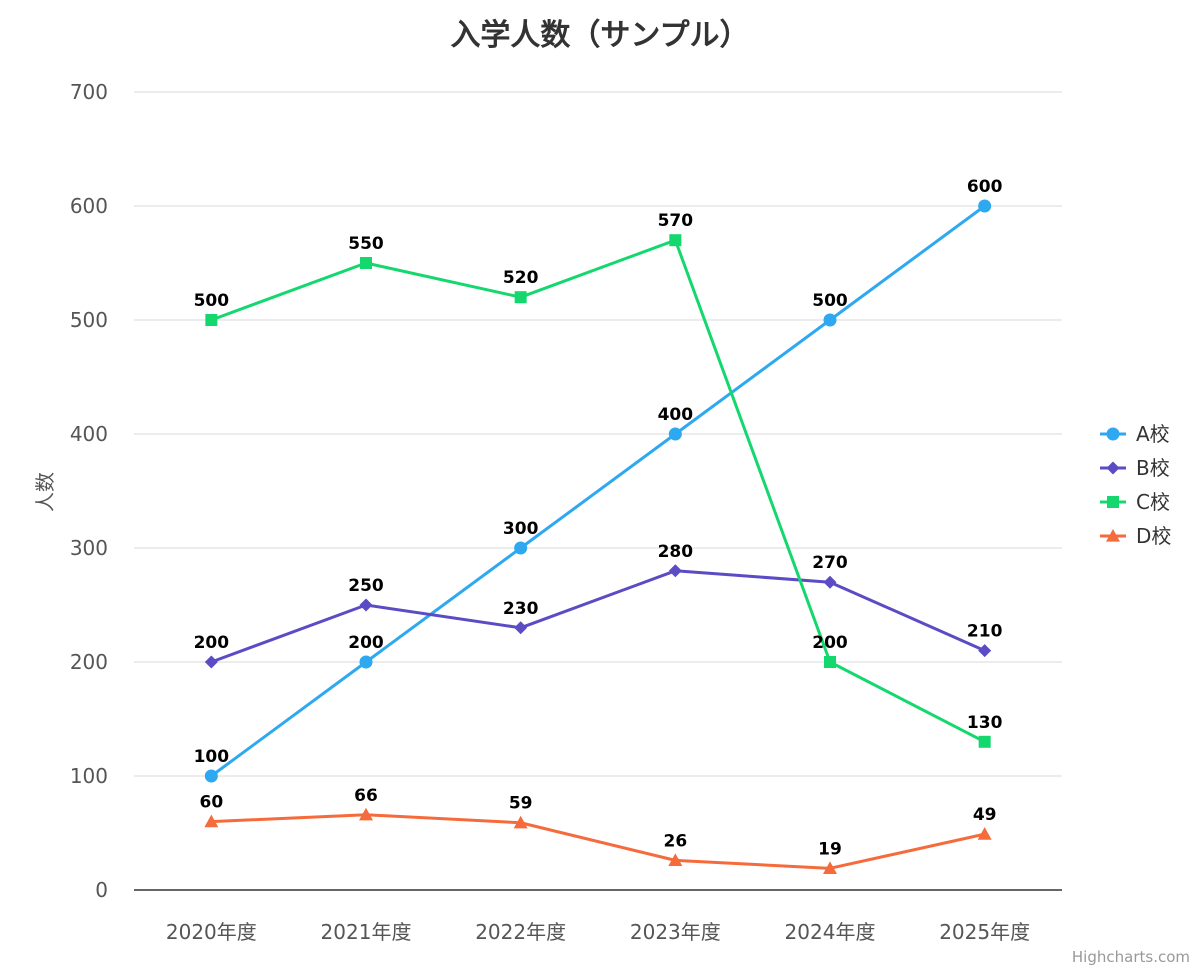  Describe the element at coordinates (675, 932) in the screenshot. I see `x-tick-label: 2023年度` at that location.